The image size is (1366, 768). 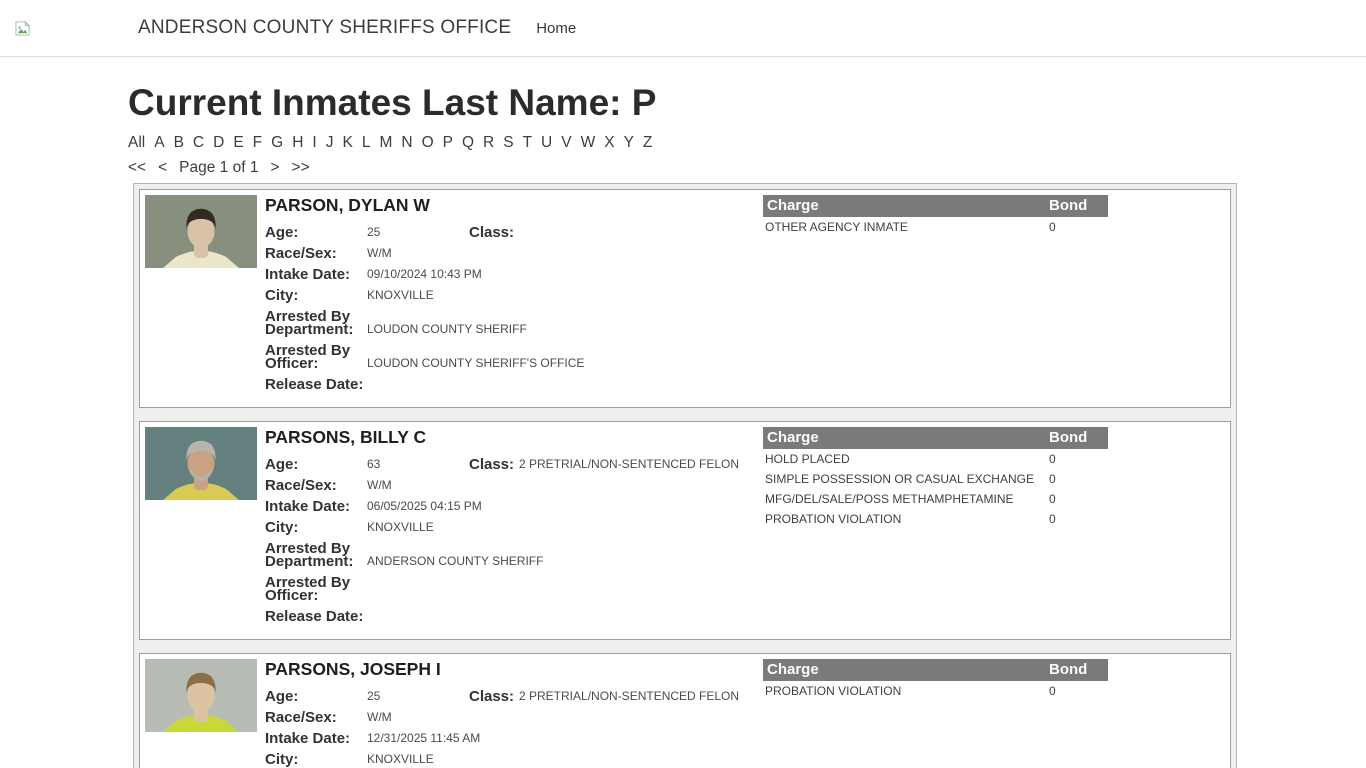 I want to click on charge-row: MFG/DEL/SALE/POSS METHAMPHETAMINE 0, so click(x=935, y=499).